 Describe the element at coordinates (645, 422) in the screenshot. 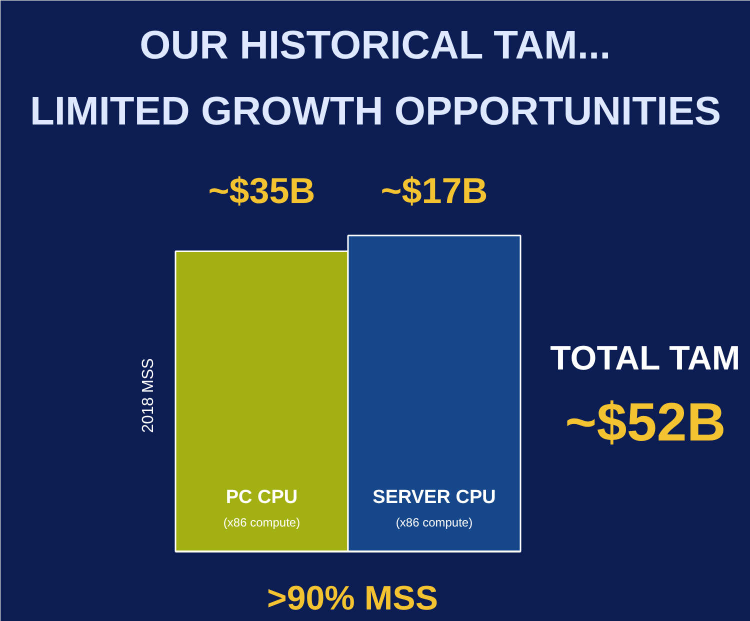

I see `text: ~$52B` at that location.